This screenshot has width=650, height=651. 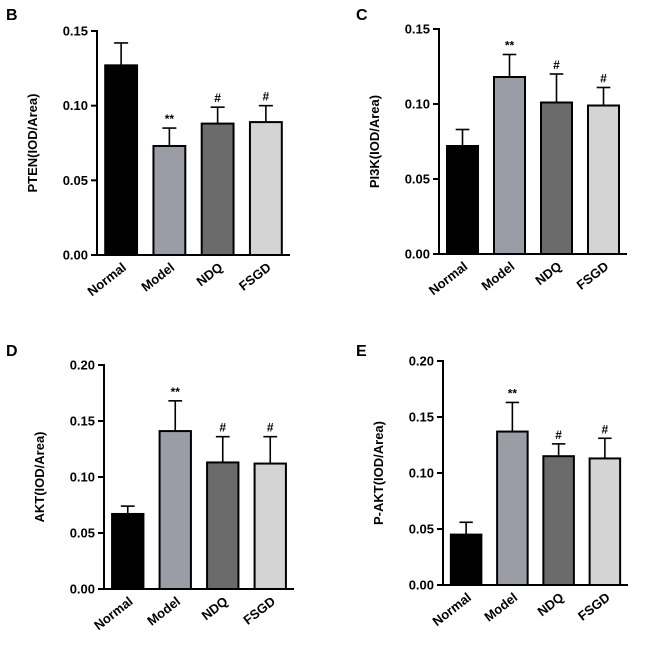 What do you see at coordinates (12, 15) in the screenshot?
I see `panel-letter: B` at bounding box center [12, 15].